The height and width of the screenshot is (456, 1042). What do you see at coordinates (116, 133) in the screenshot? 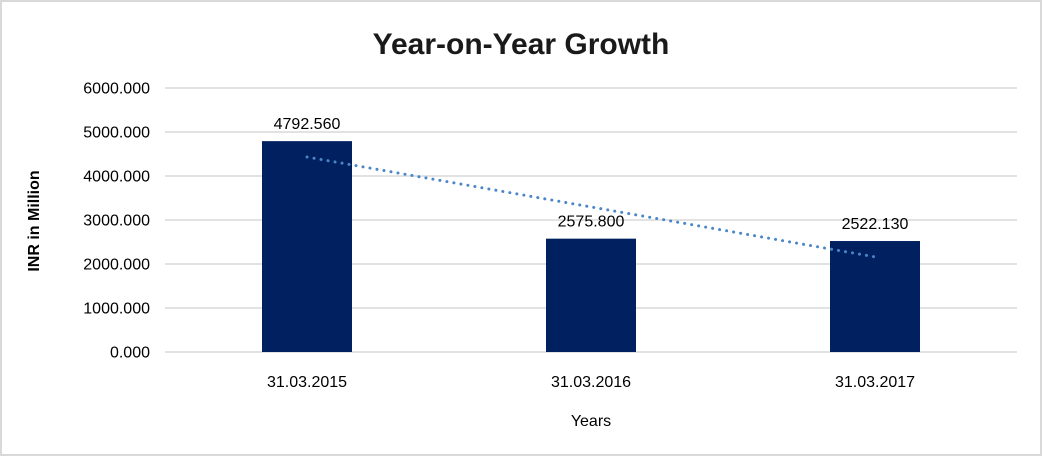
I see `y-tick-label: 5000.000` at bounding box center [116, 133].